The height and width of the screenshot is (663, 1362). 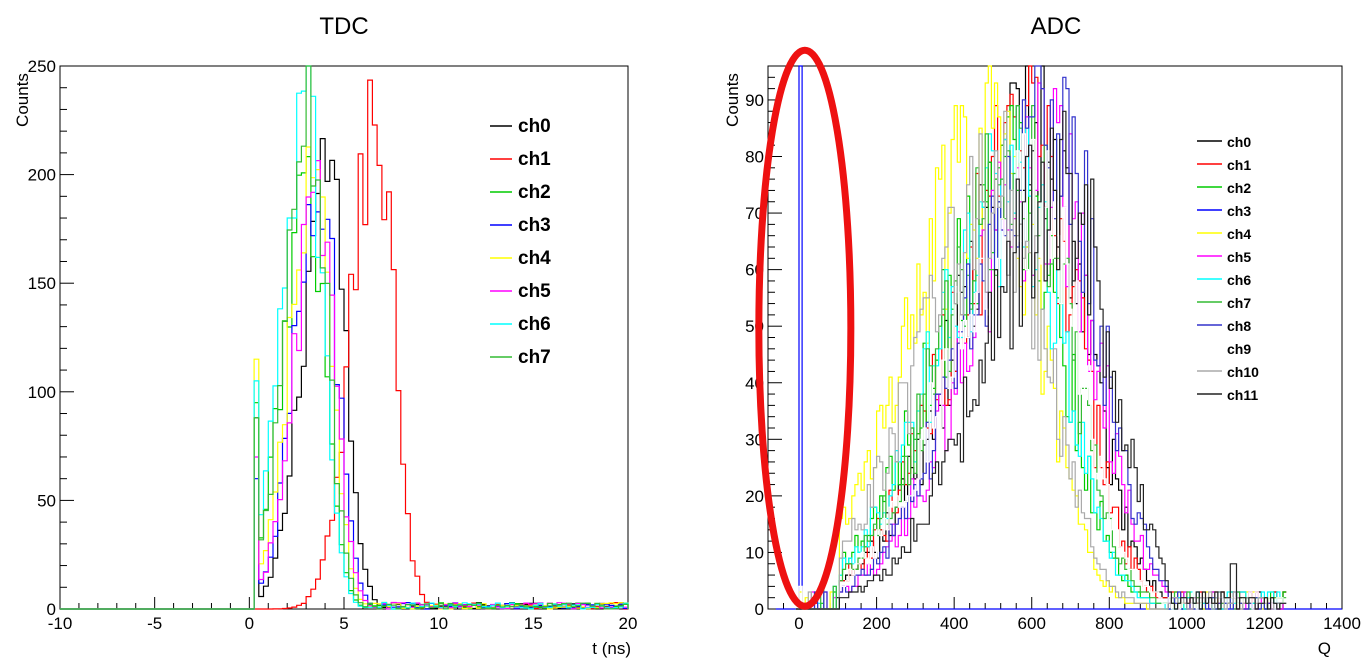 What do you see at coordinates (798, 623) in the screenshot?
I see `adc-x-tick-label: 0` at bounding box center [798, 623].